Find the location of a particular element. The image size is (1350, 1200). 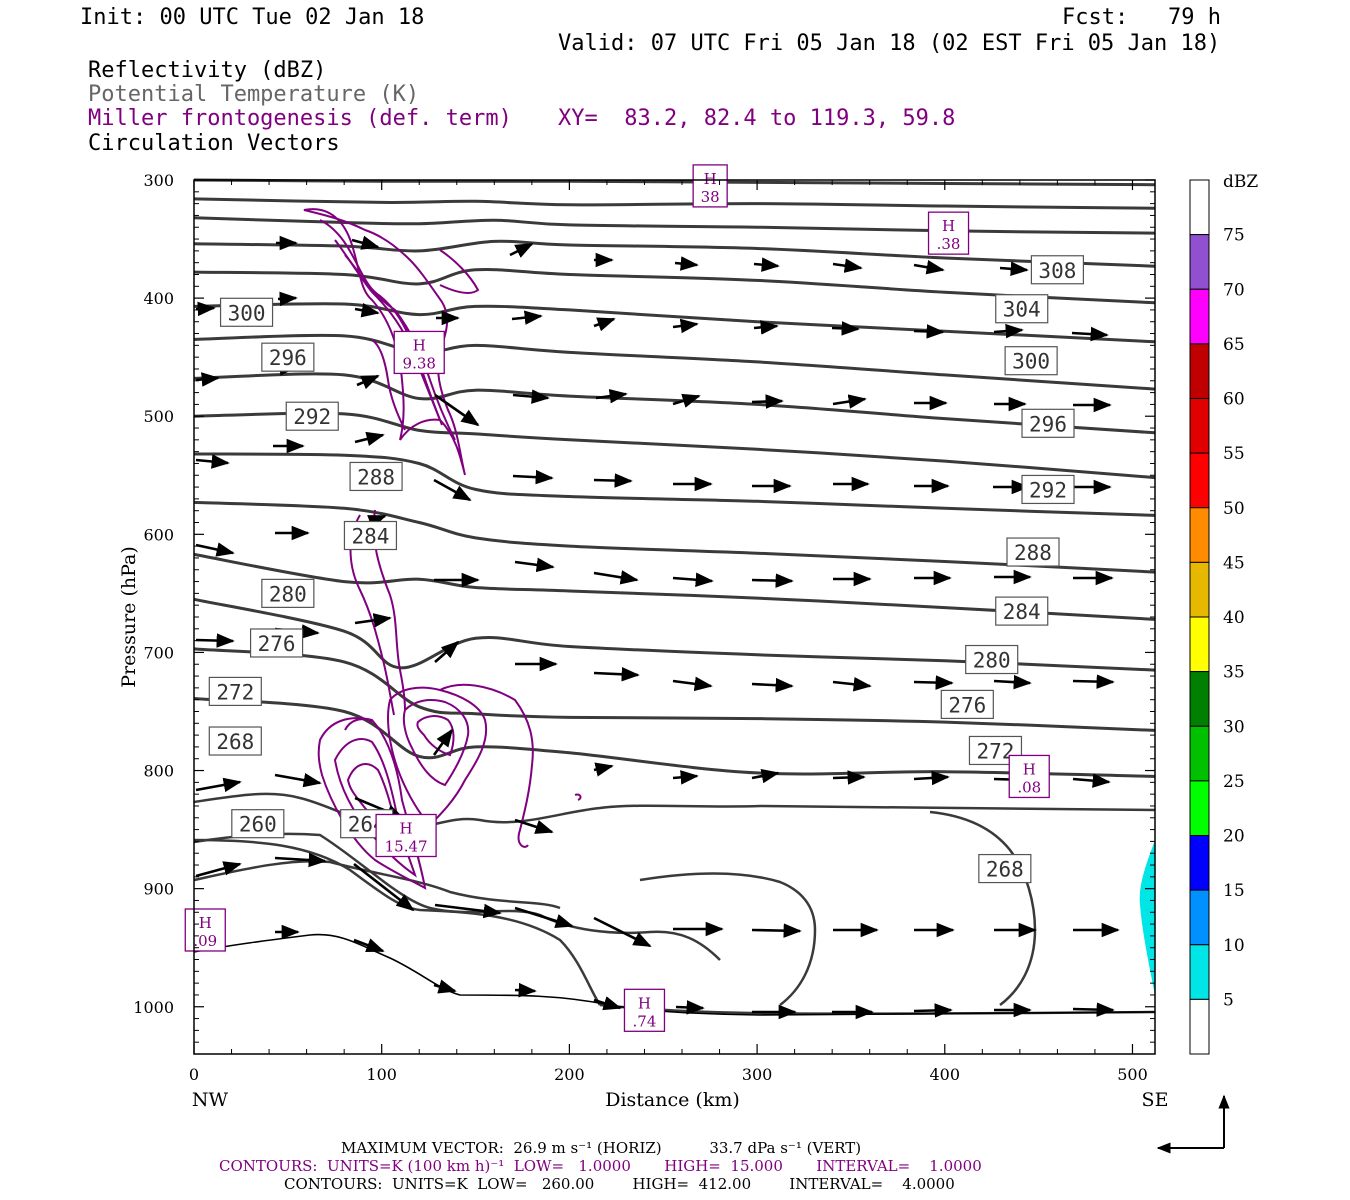

legend-level-label: 30 is located at coordinates (1234, 727).